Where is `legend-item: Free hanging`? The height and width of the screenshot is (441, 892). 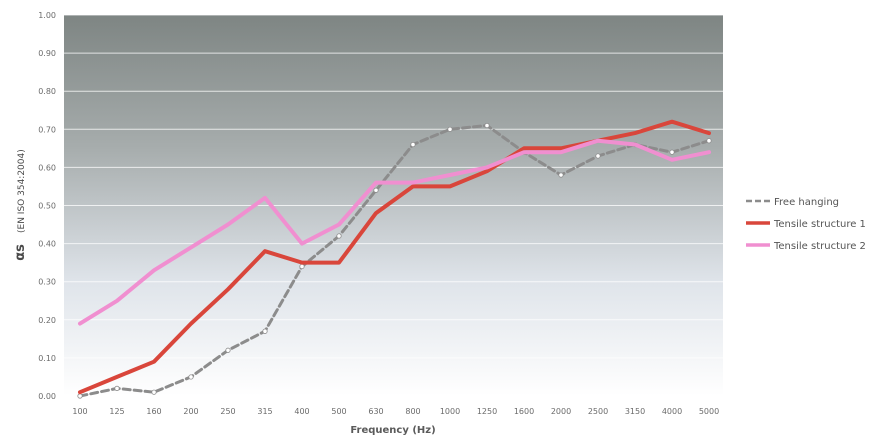 legend-item: Free hanging is located at coordinates (792, 202).